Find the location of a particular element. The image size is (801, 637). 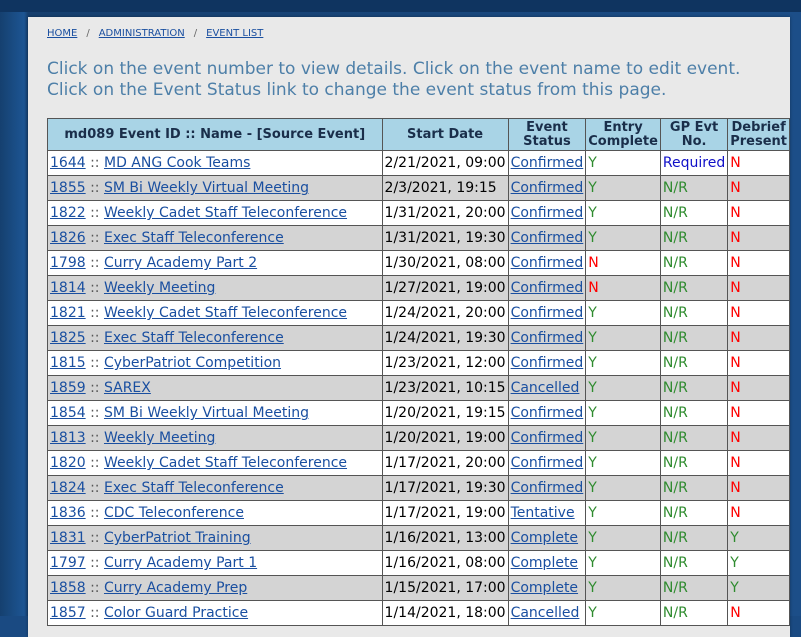

event-id-link: 1644 is located at coordinates (68, 163).